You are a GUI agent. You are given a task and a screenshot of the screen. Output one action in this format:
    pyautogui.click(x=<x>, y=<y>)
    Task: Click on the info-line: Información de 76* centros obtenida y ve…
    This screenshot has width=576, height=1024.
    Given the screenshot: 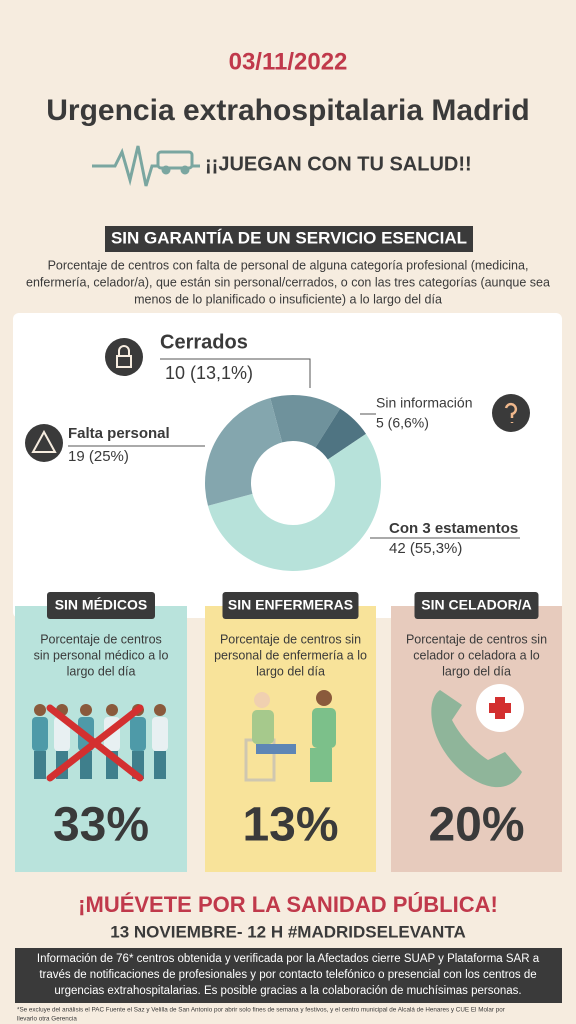 What is the action you would take?
    pyautogui.click(x=288, y=959)
    